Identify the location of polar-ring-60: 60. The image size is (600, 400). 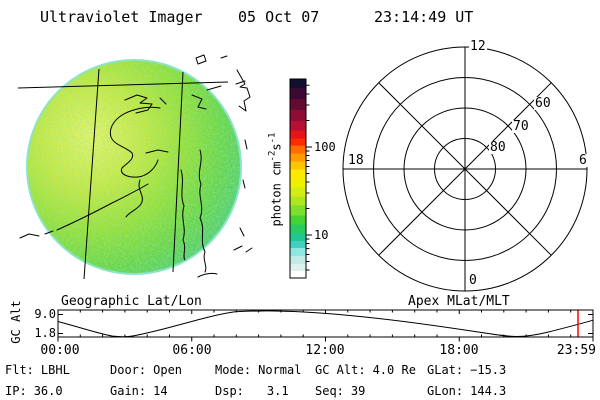
(543, 103).